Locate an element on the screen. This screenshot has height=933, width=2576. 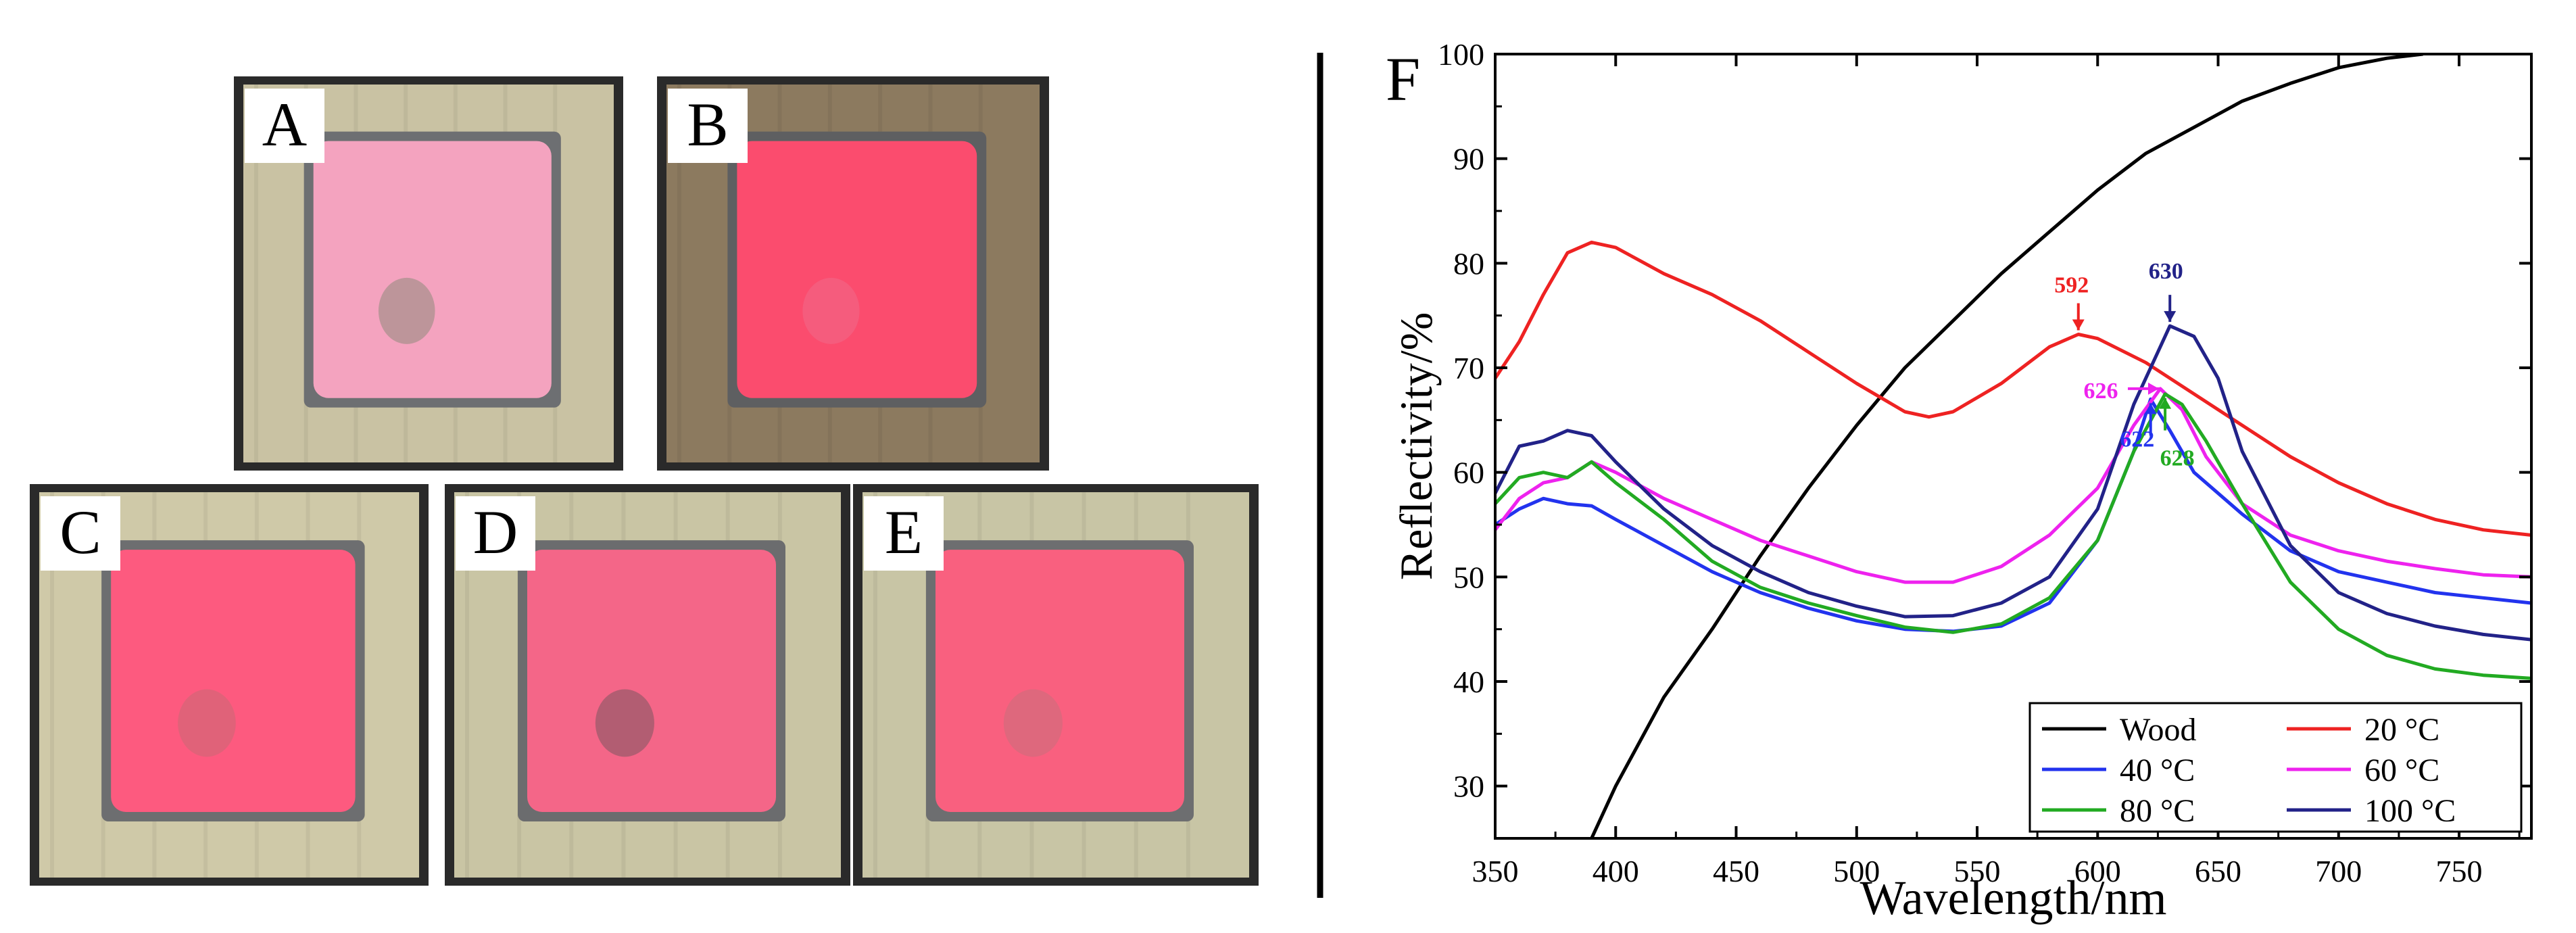
photo-panel-a: A is located at coordinates (428, 273).